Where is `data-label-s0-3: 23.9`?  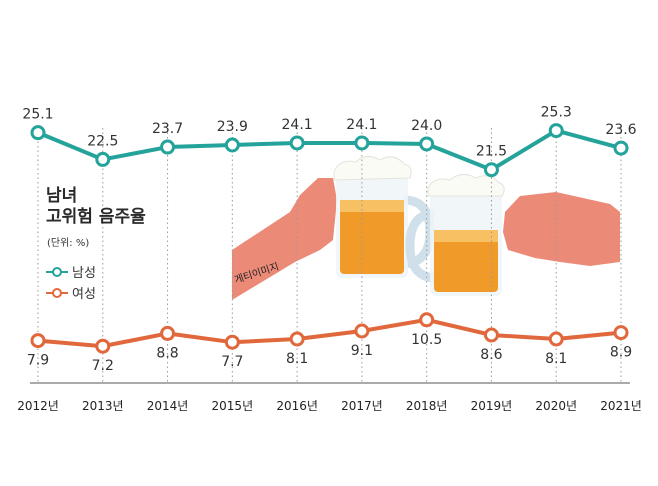 data-label-s0-3: 23.9 is located at coordinates (232, 127).